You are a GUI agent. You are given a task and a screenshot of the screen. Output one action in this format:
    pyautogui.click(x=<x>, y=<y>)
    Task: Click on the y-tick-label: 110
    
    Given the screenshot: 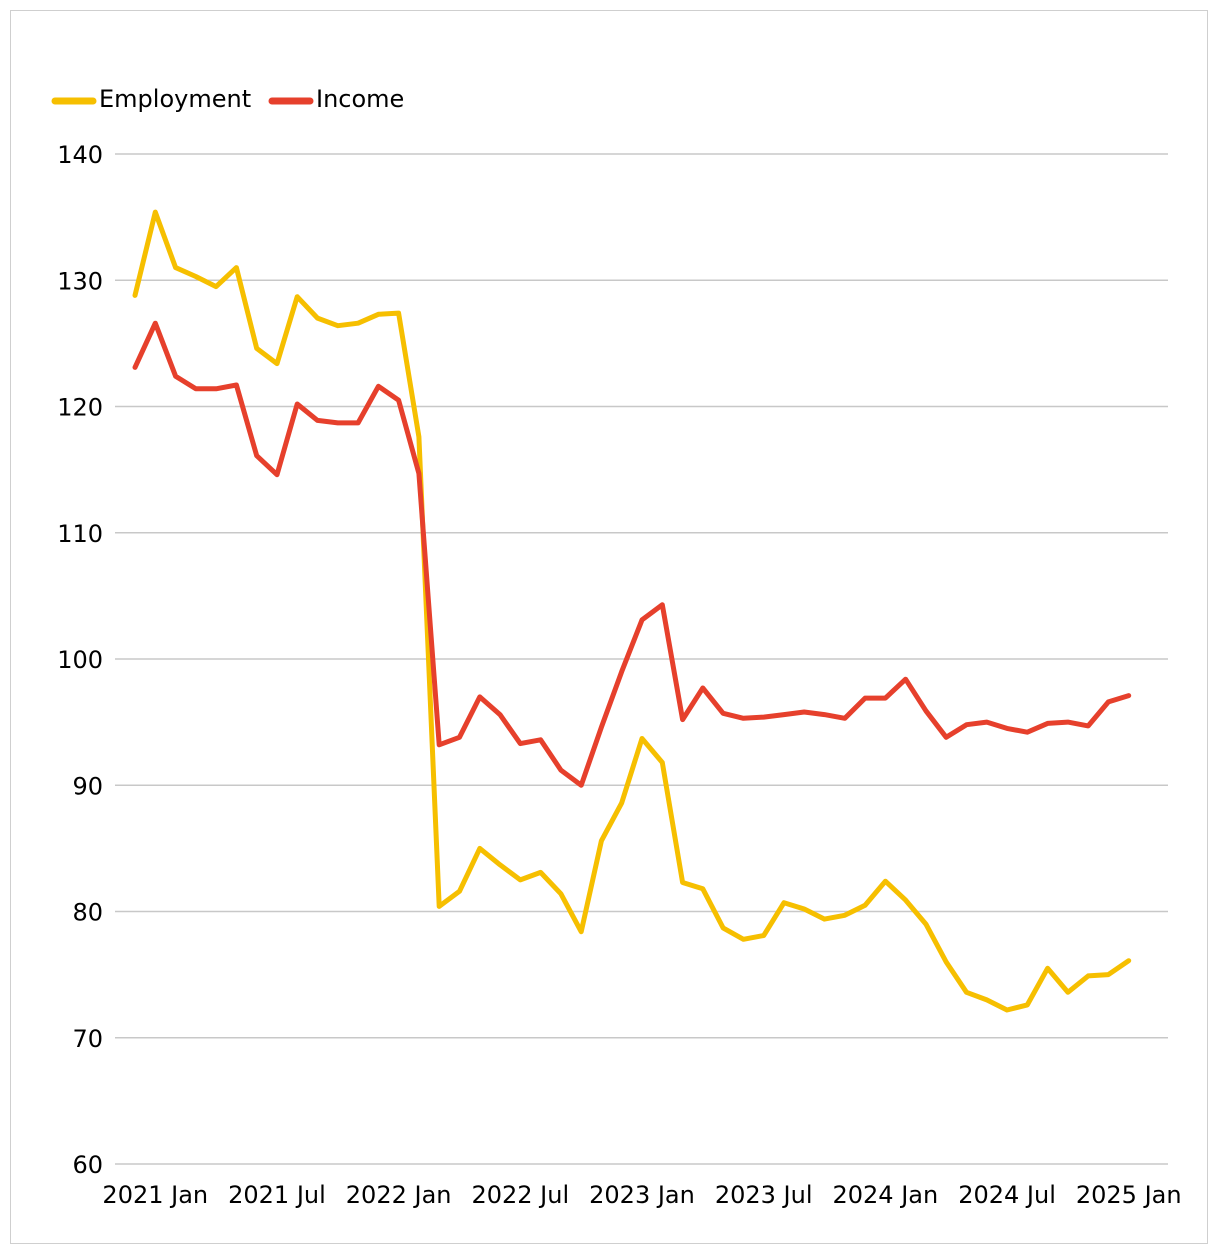 What is the action you would take?
    pyautogui.click(x=80, y=534)
    